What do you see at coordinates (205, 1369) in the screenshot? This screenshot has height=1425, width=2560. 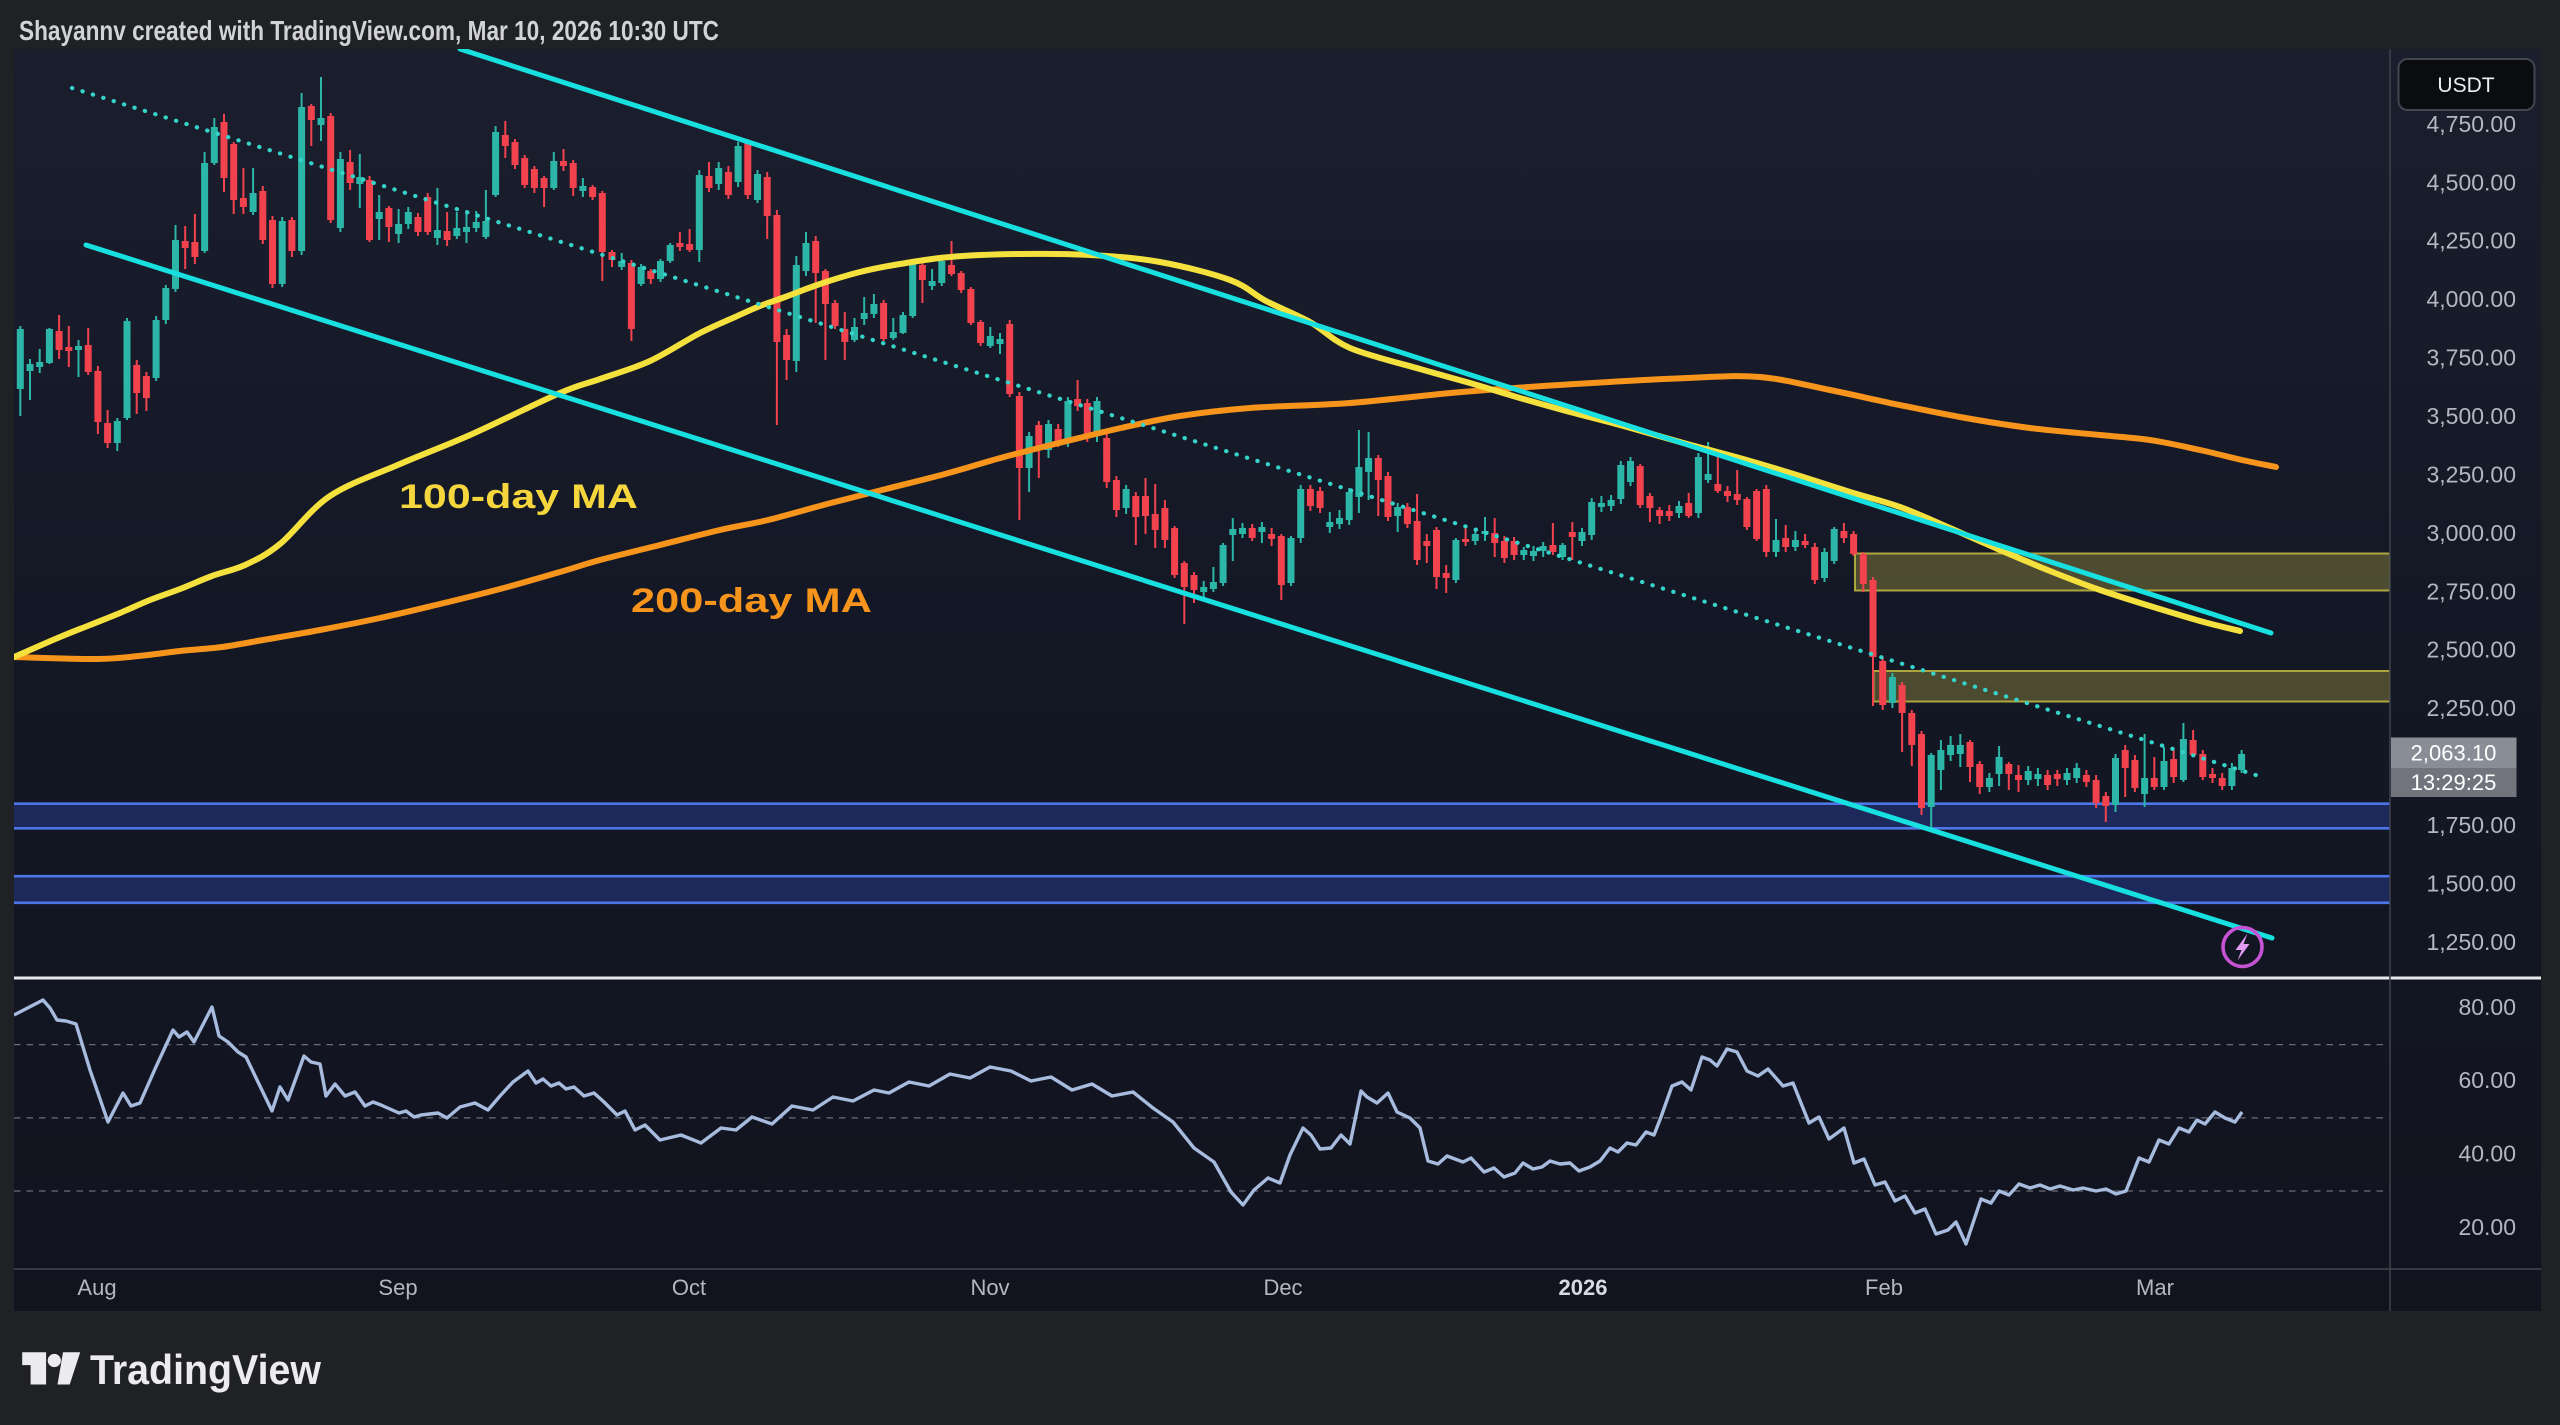 I see `svg-text: TradingView` at bounding box center [205, 1369].